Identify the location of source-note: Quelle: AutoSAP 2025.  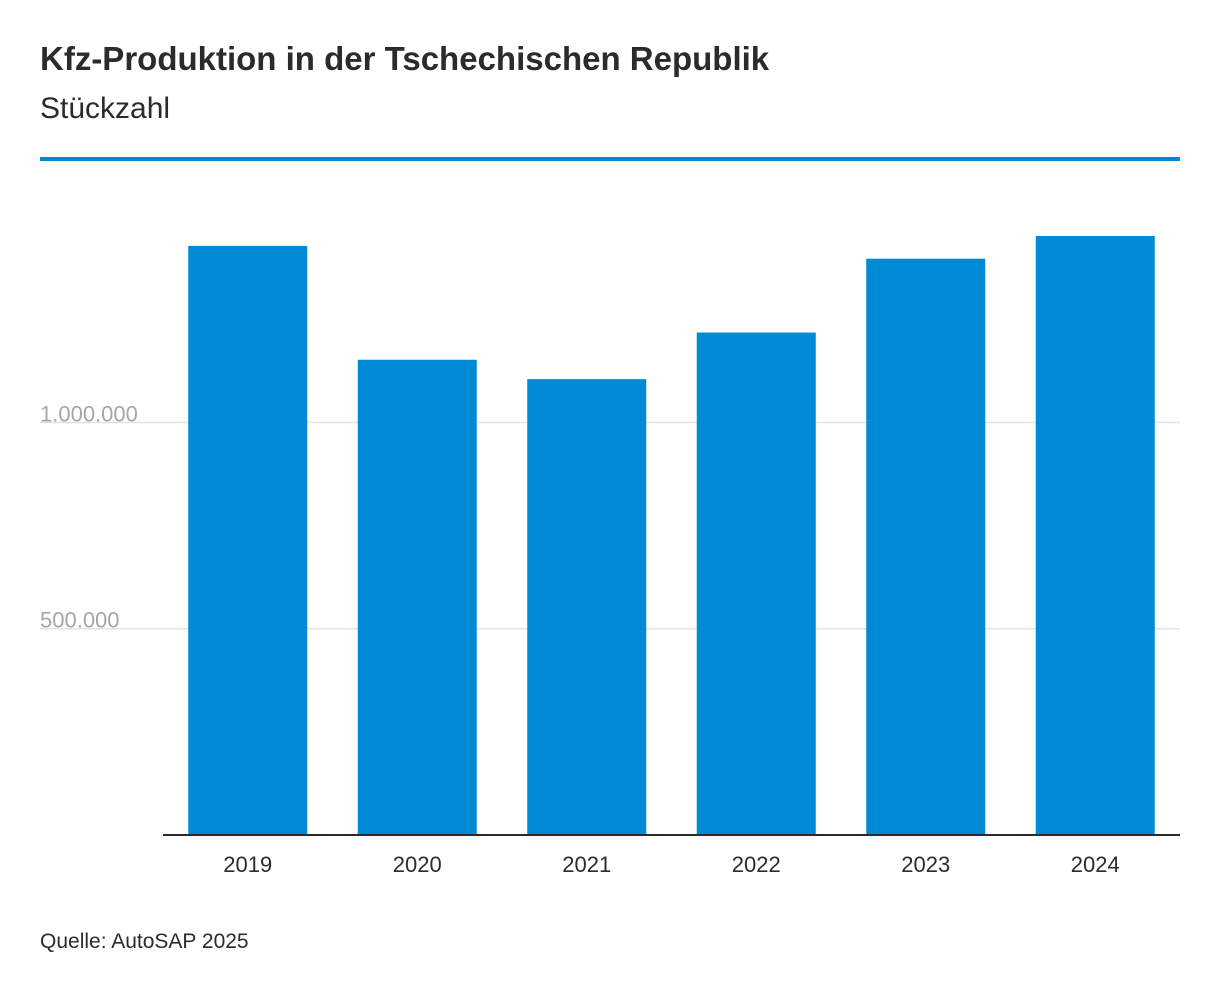
(144, 941).